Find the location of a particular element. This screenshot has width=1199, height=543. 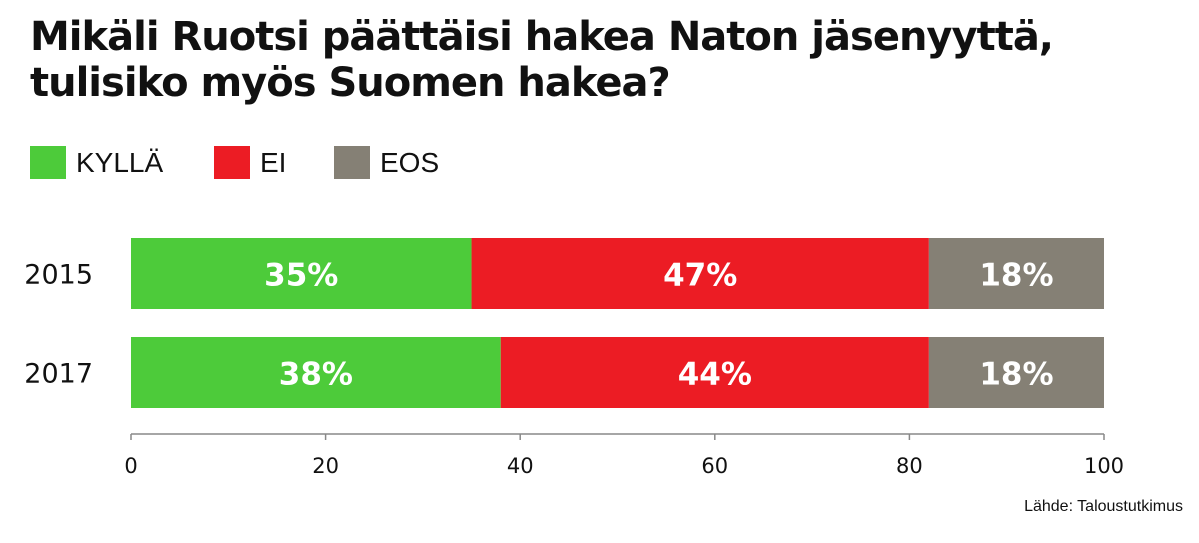

data-label-2015-ei: 47% is located at coordinates (700, 276).